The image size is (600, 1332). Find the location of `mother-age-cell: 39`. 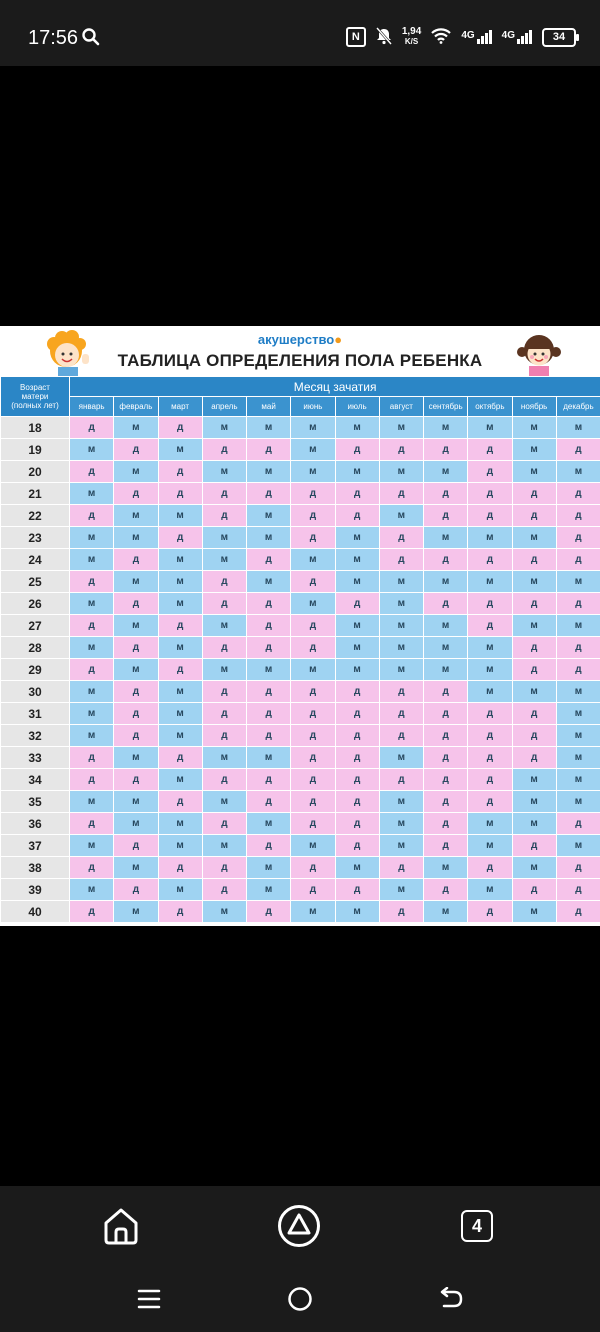

mother-age-cell: 39 is located at coordinates (35, 889).